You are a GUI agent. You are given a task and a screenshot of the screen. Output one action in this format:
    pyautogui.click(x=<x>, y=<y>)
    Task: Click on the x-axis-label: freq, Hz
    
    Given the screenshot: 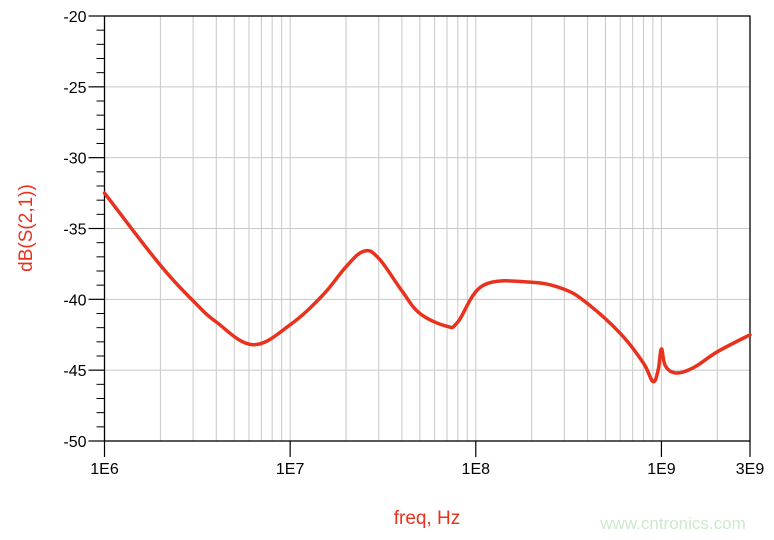 What is the action you would take?
    pyautogui.click(x=427, y=518)
    